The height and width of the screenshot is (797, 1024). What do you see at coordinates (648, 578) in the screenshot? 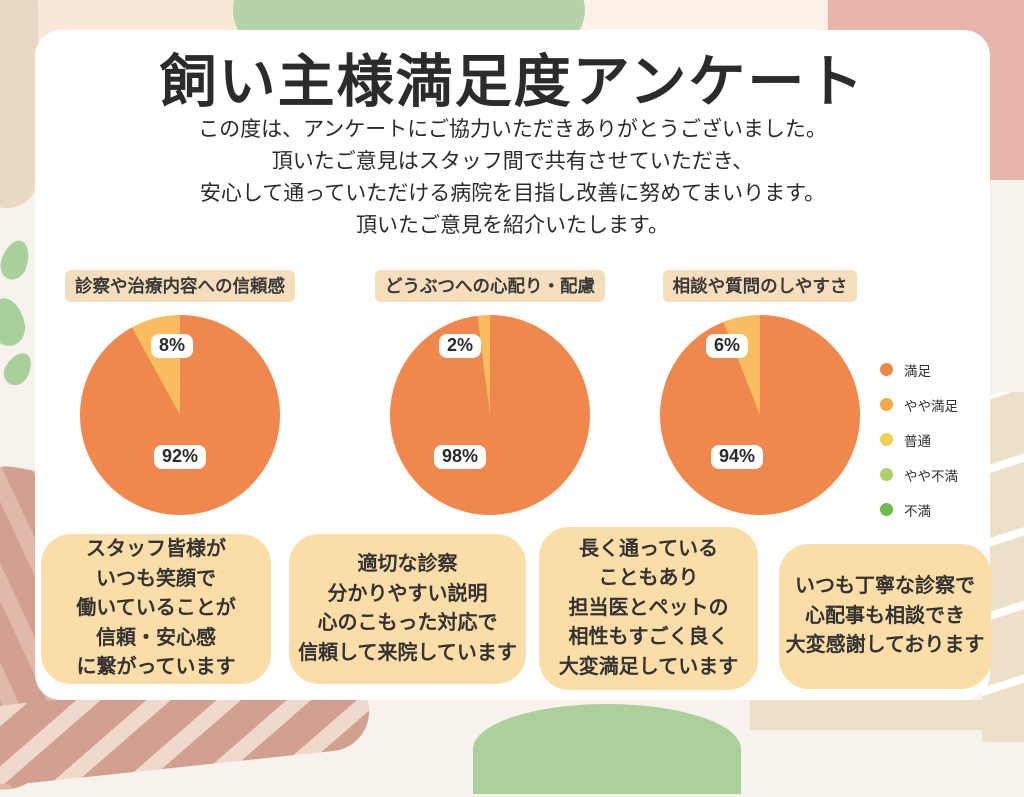
I see `comment-line: こともあり` at bounding box center [648, 578].